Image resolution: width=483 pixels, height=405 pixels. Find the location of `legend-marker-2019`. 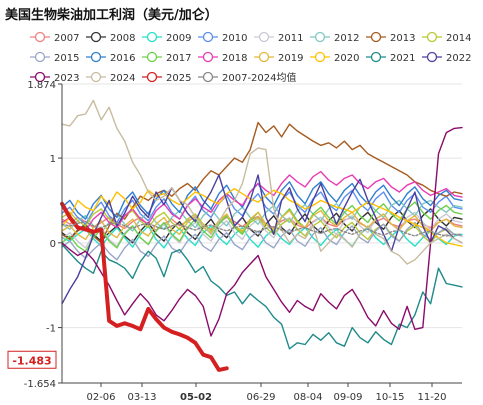

legend-marker-2019 is located at coordinates (264, 57).